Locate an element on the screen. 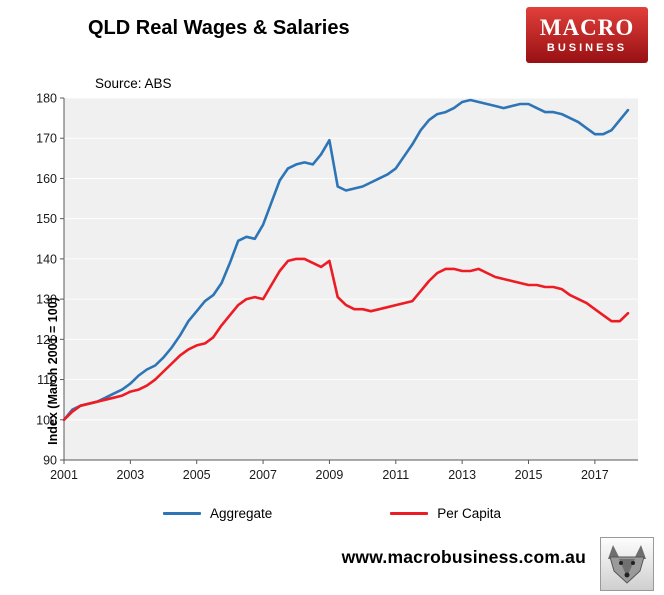 The width and height of the screenshot is (664, 595). aggregate-legend-label: Aggregate is located at coordinates (241, 513).